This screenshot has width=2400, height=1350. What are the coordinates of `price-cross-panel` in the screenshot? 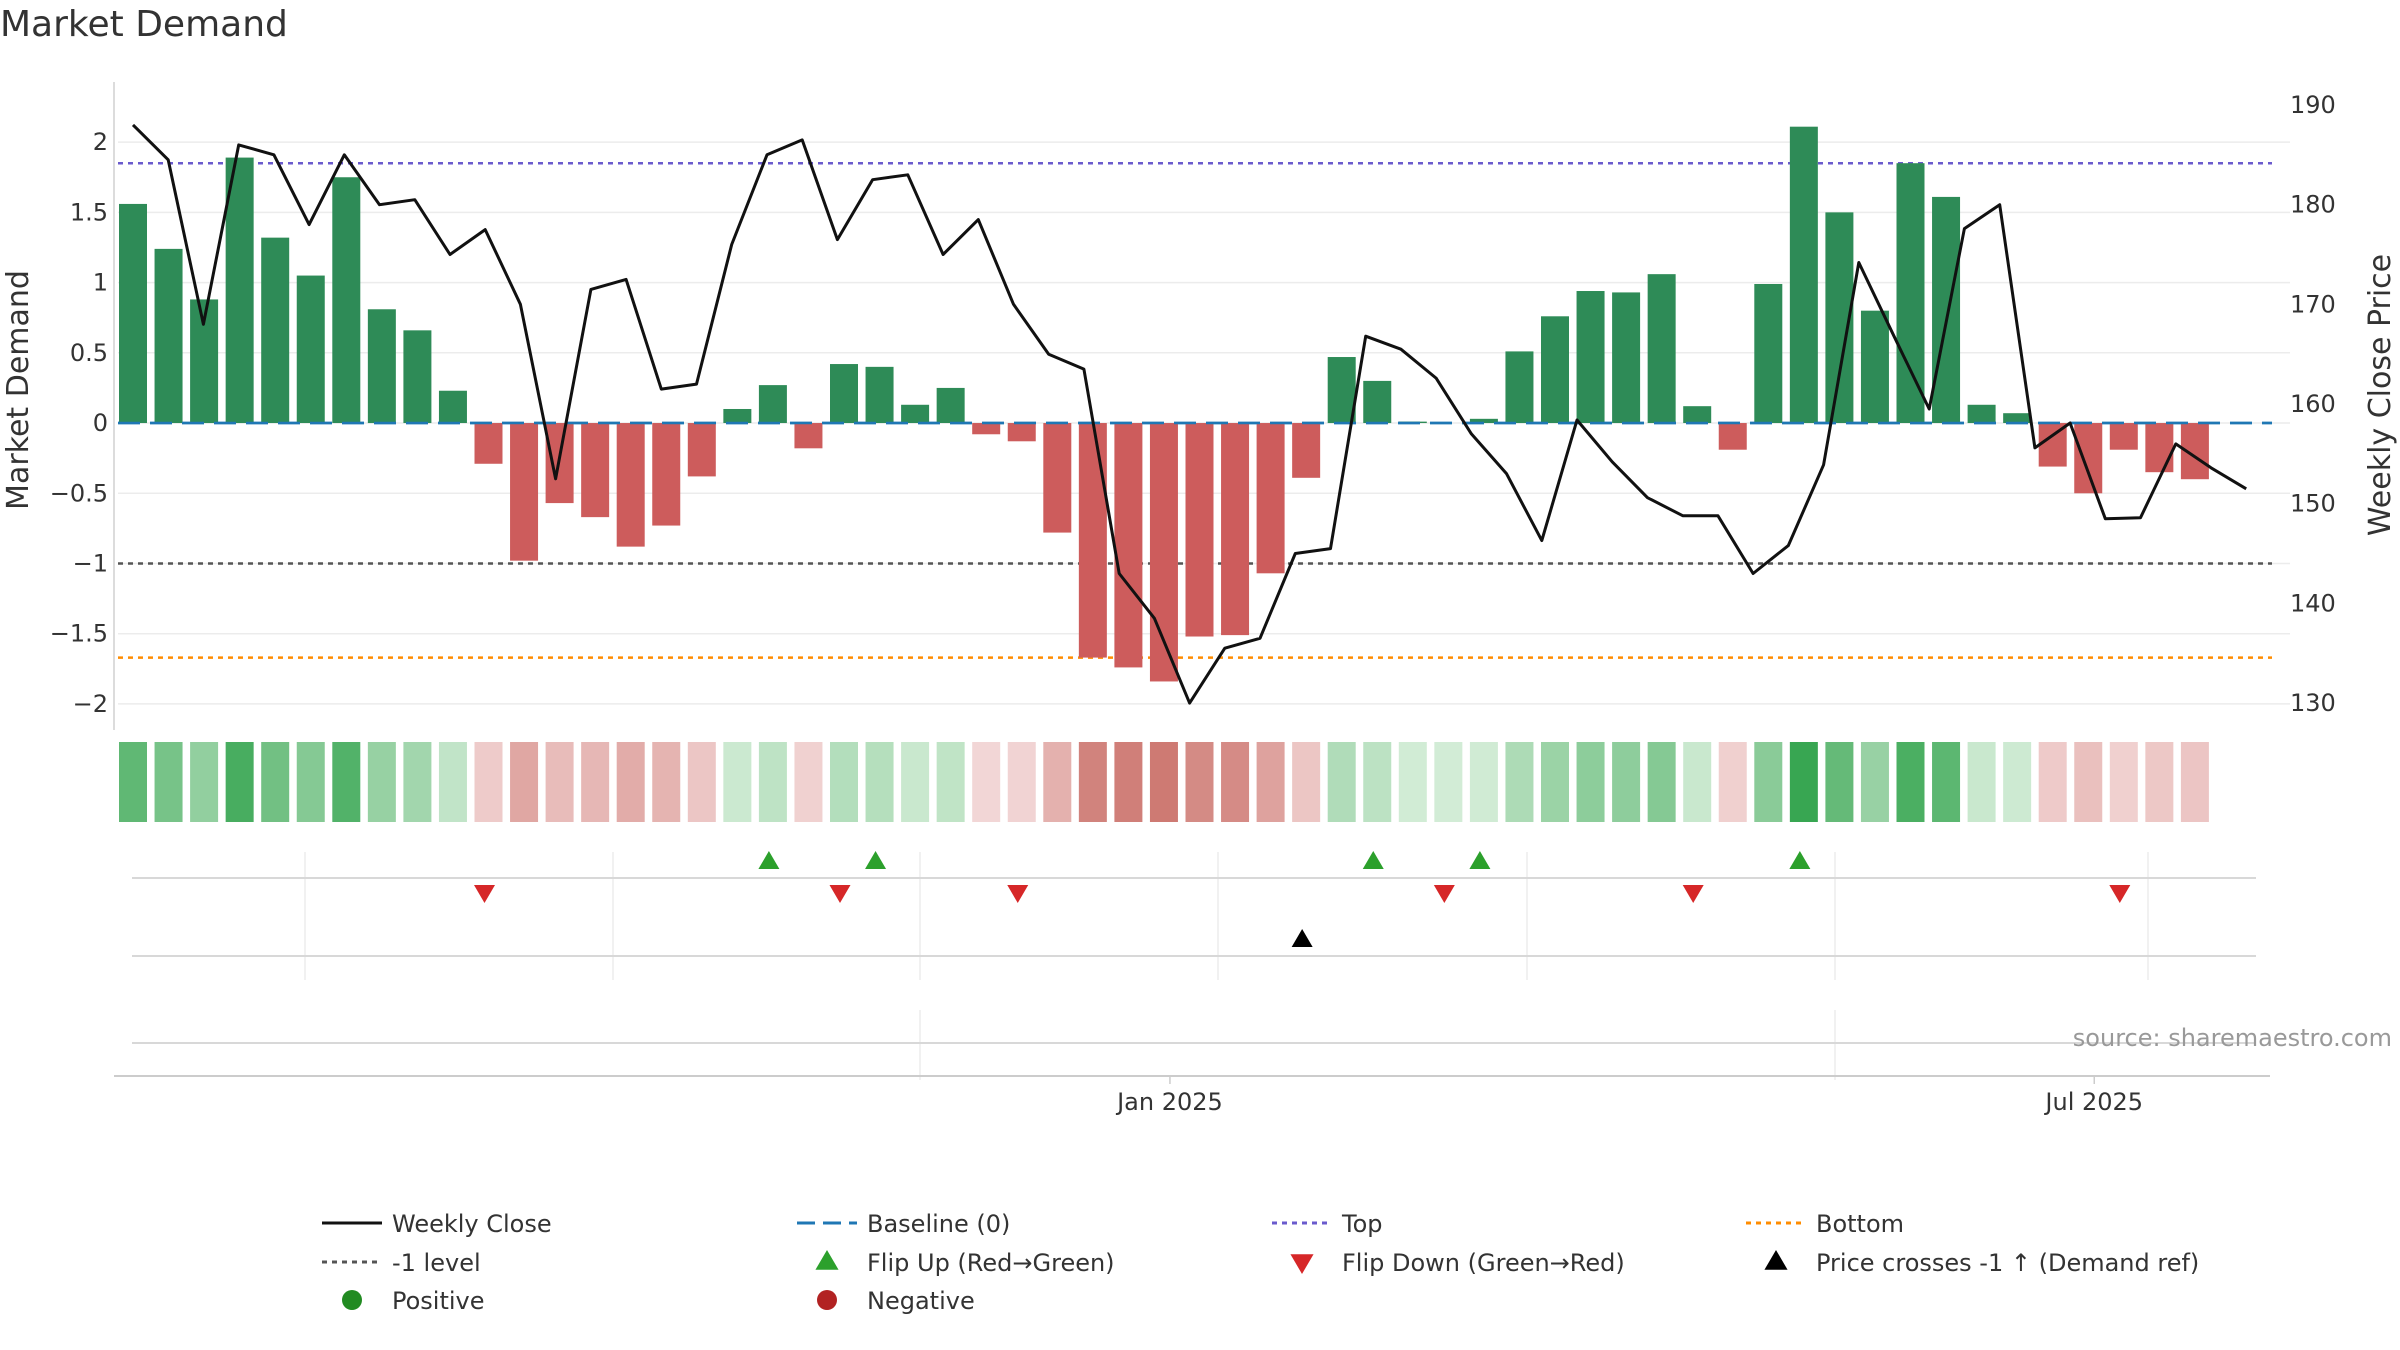 It's located at (1194, 943).